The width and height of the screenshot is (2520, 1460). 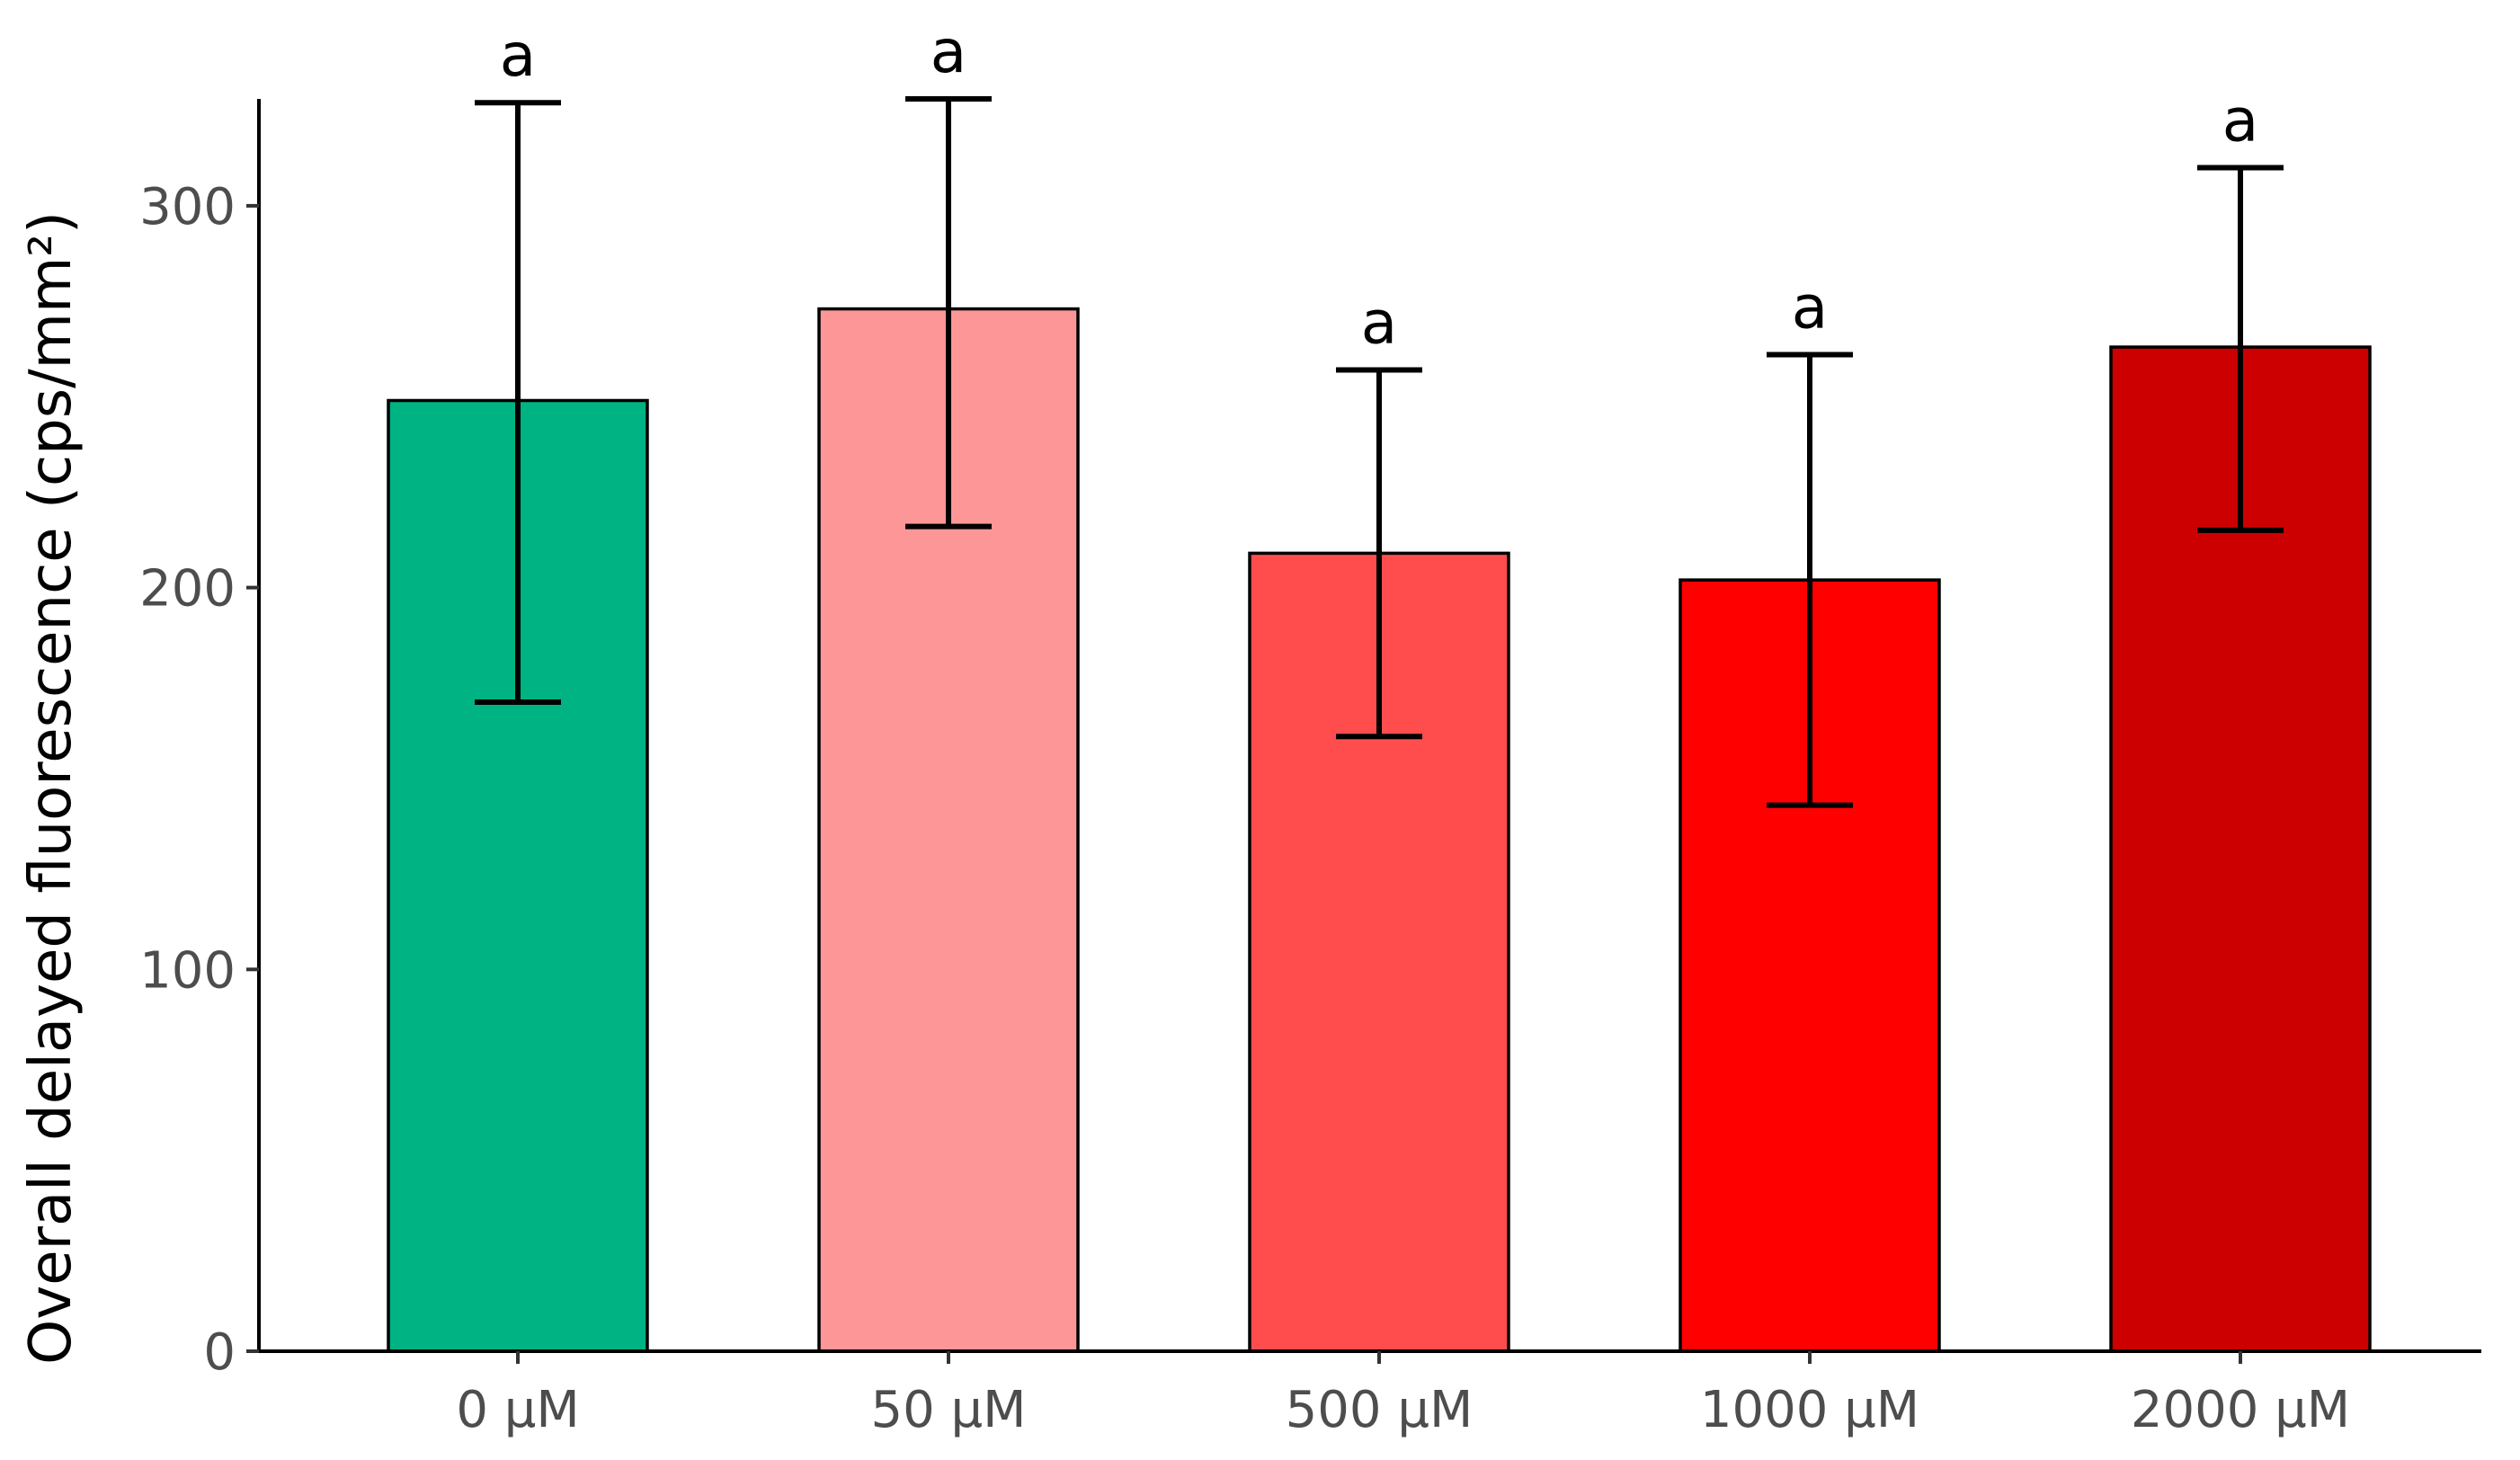 What do you see at coordinates (187, 589) in the screenshot?
I see `y-tick-label: 200` at bounding box center [187, 589].